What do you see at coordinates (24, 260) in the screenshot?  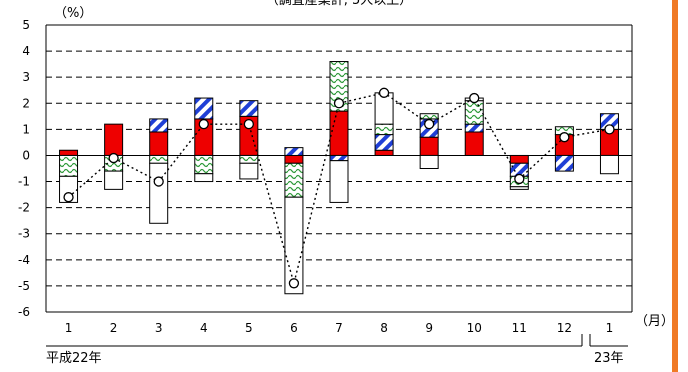 I see `y-tick-label: -4` at bounding box center [24, 260].